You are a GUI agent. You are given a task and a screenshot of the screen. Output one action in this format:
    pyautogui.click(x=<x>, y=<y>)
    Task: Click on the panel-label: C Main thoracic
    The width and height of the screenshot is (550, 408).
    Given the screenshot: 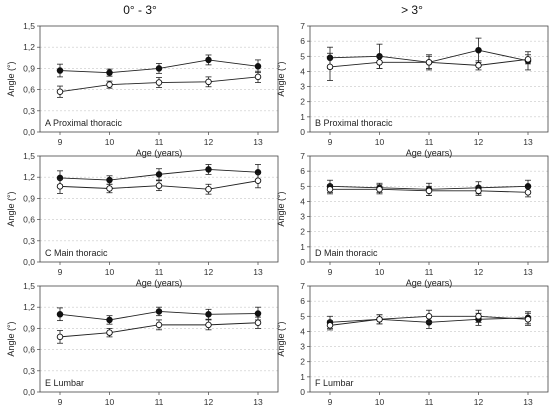 What is the action you would take?
    pyautogui.click(x=76, y=253)
    